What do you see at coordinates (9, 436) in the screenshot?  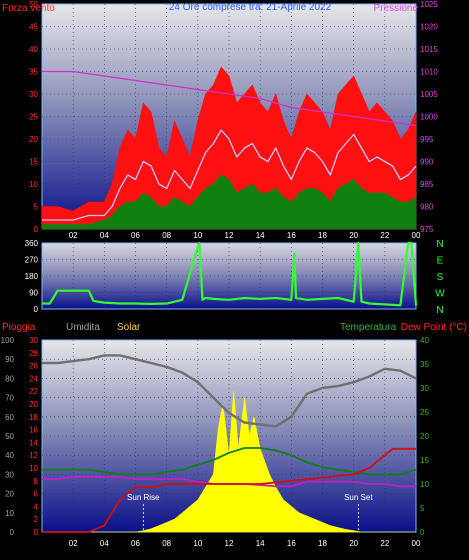 I see `humidity-y-tick-label: 50` at bounding box center [9, 436].